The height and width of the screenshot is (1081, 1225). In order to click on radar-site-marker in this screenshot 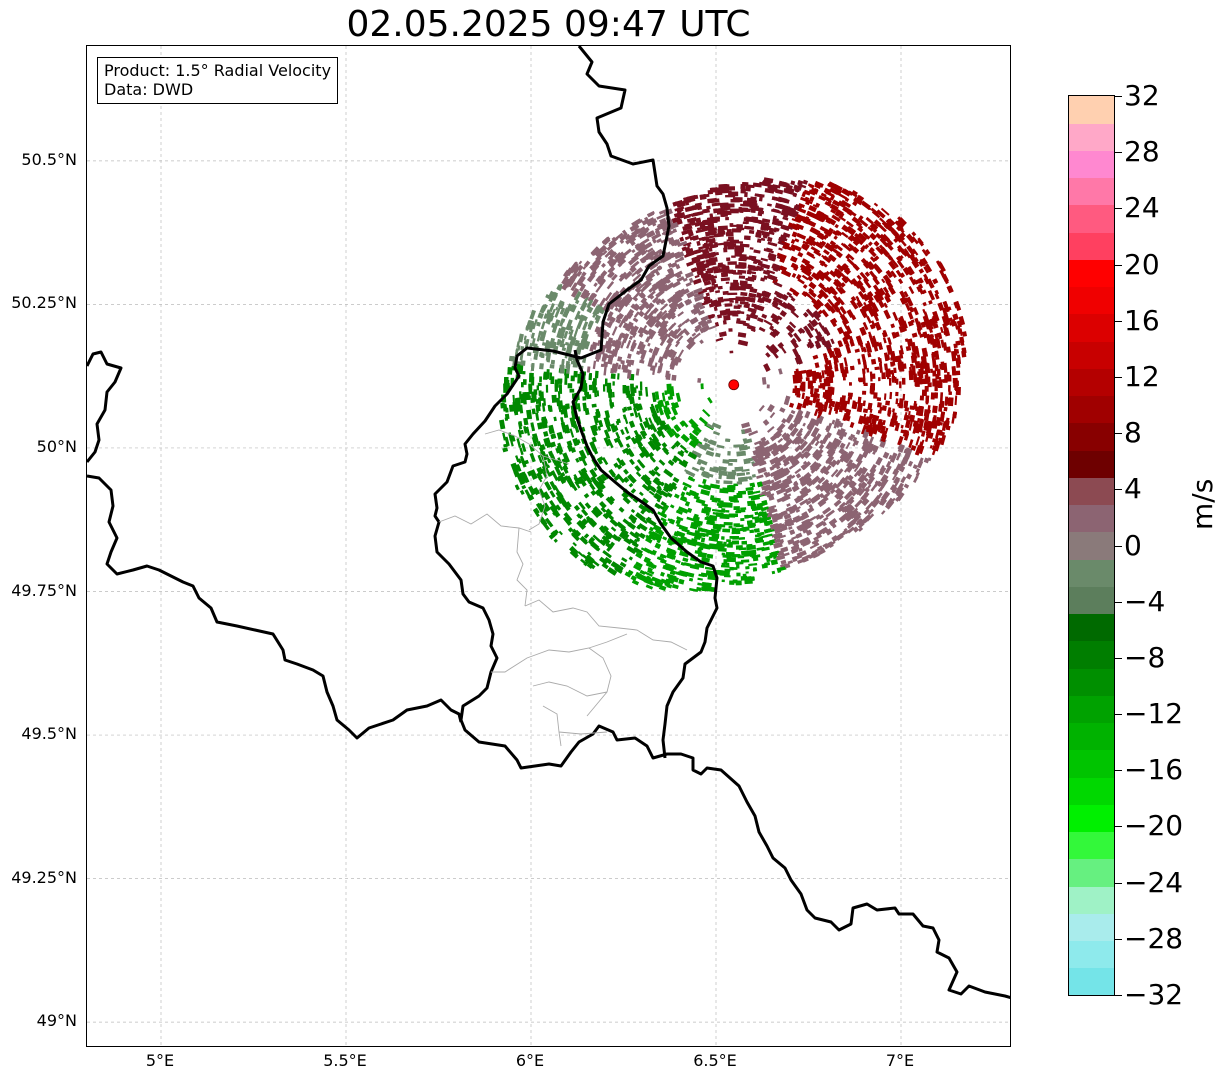, I will do `click(734, 385)`.